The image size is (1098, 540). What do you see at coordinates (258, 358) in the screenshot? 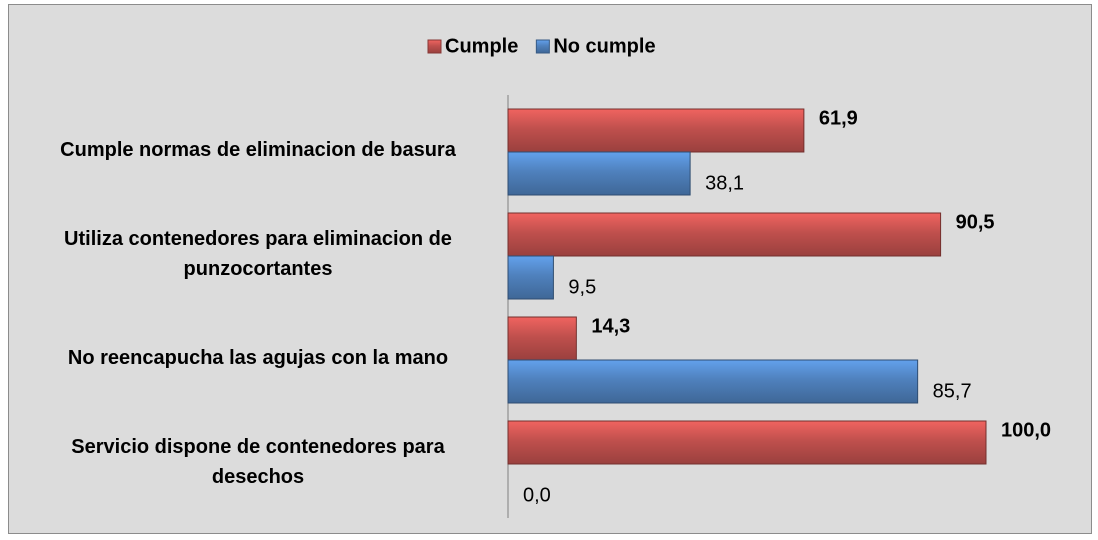
I see `category-label: No reencapucha las agujas con la mano` at bounding box center [258, 358].